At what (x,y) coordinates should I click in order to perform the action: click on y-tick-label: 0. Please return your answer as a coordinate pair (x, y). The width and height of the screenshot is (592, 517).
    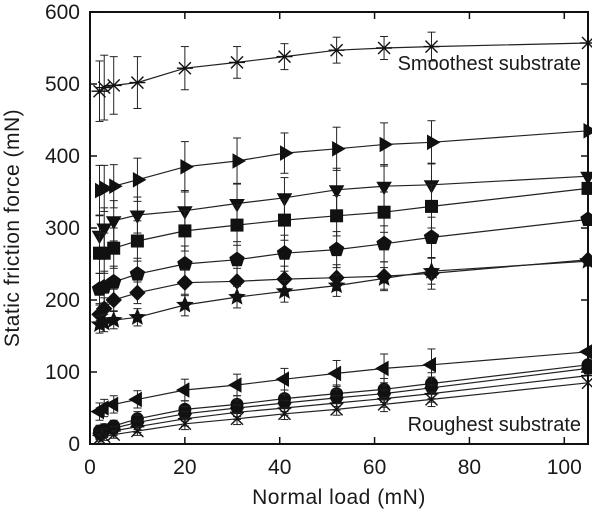
    Looking at the image, I should click on (74, 444).